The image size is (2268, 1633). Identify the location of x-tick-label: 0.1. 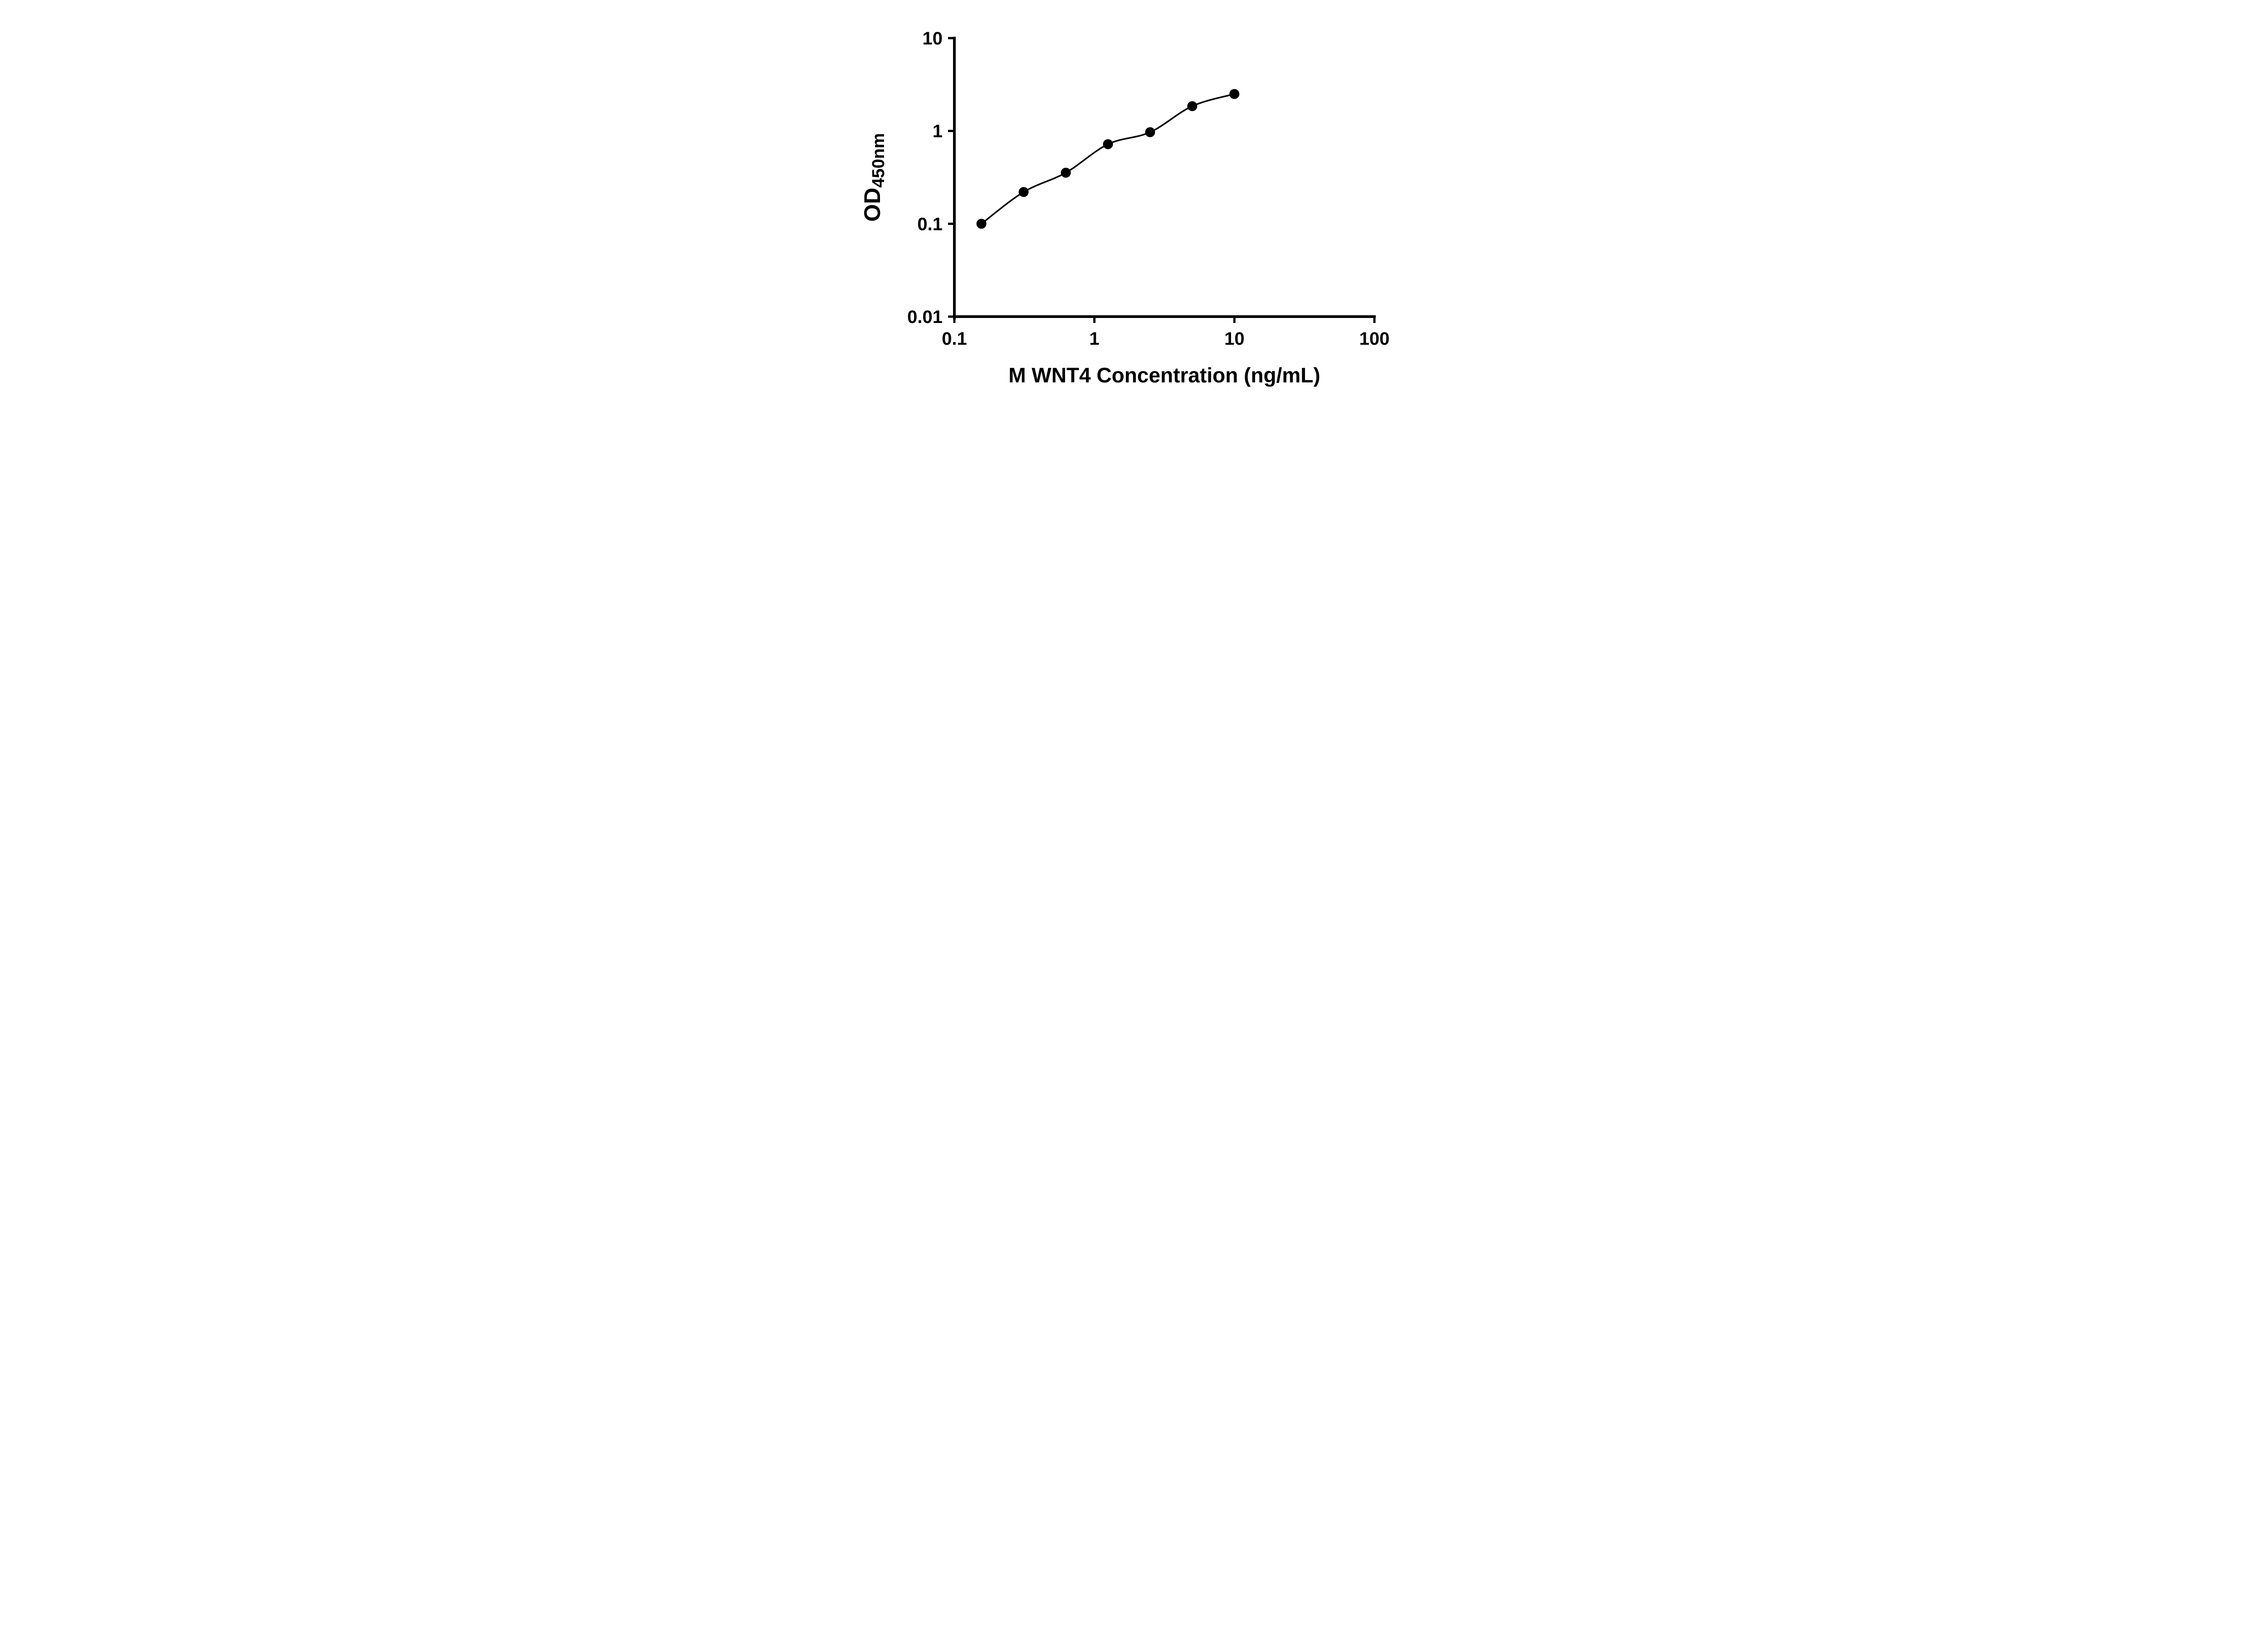
(955, 339).